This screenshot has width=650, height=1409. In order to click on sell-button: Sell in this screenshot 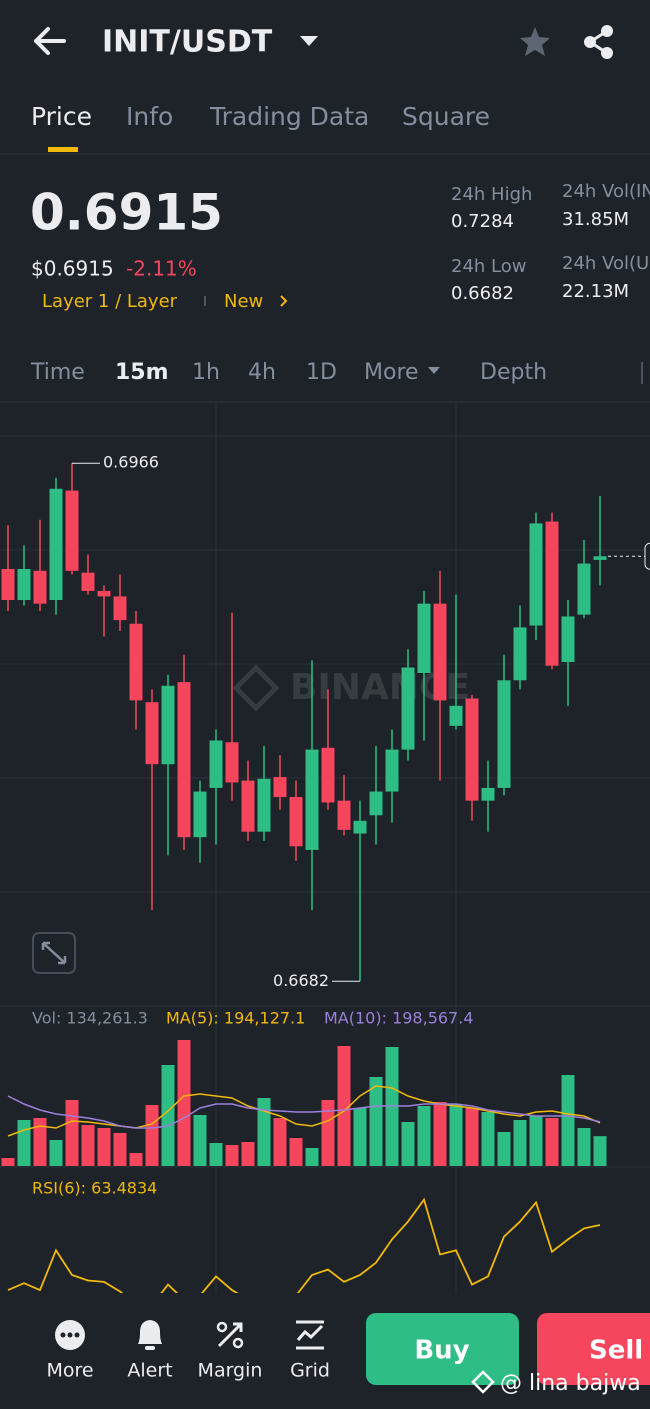, I will do `click(593, 1349)`.